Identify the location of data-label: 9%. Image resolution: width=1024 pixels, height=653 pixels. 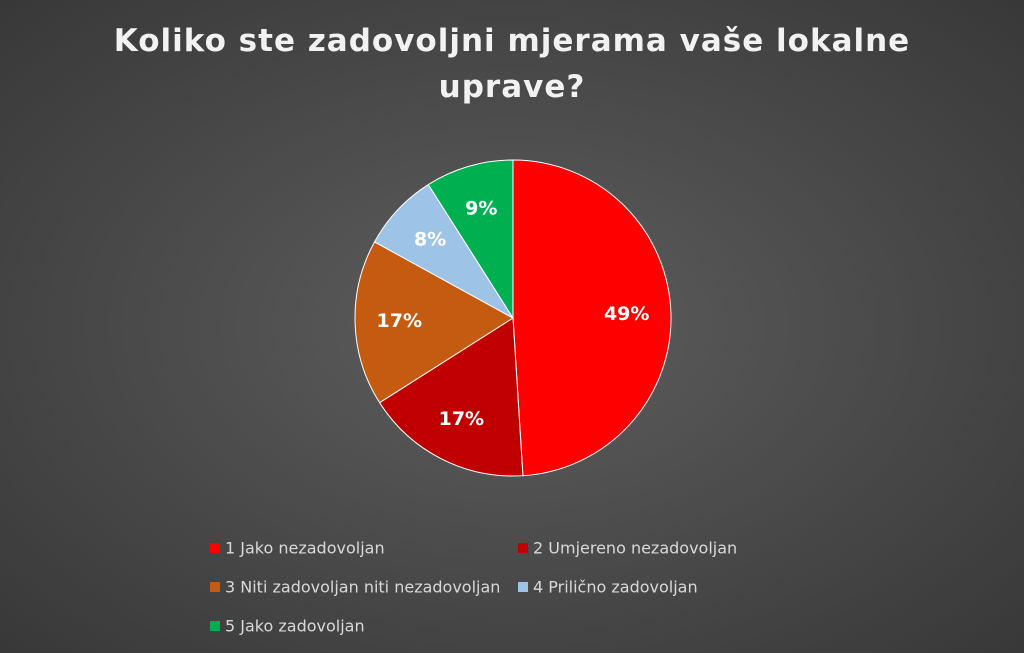
(481, 208).